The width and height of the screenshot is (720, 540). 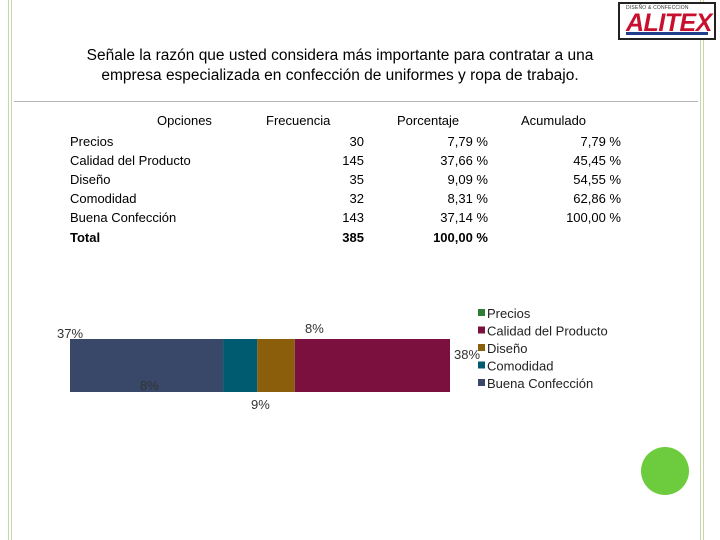 What do you see at coordinates (520, 366) in the screenshot?
I see `legend-label: Comodidad` at bounding box center [520, 366].